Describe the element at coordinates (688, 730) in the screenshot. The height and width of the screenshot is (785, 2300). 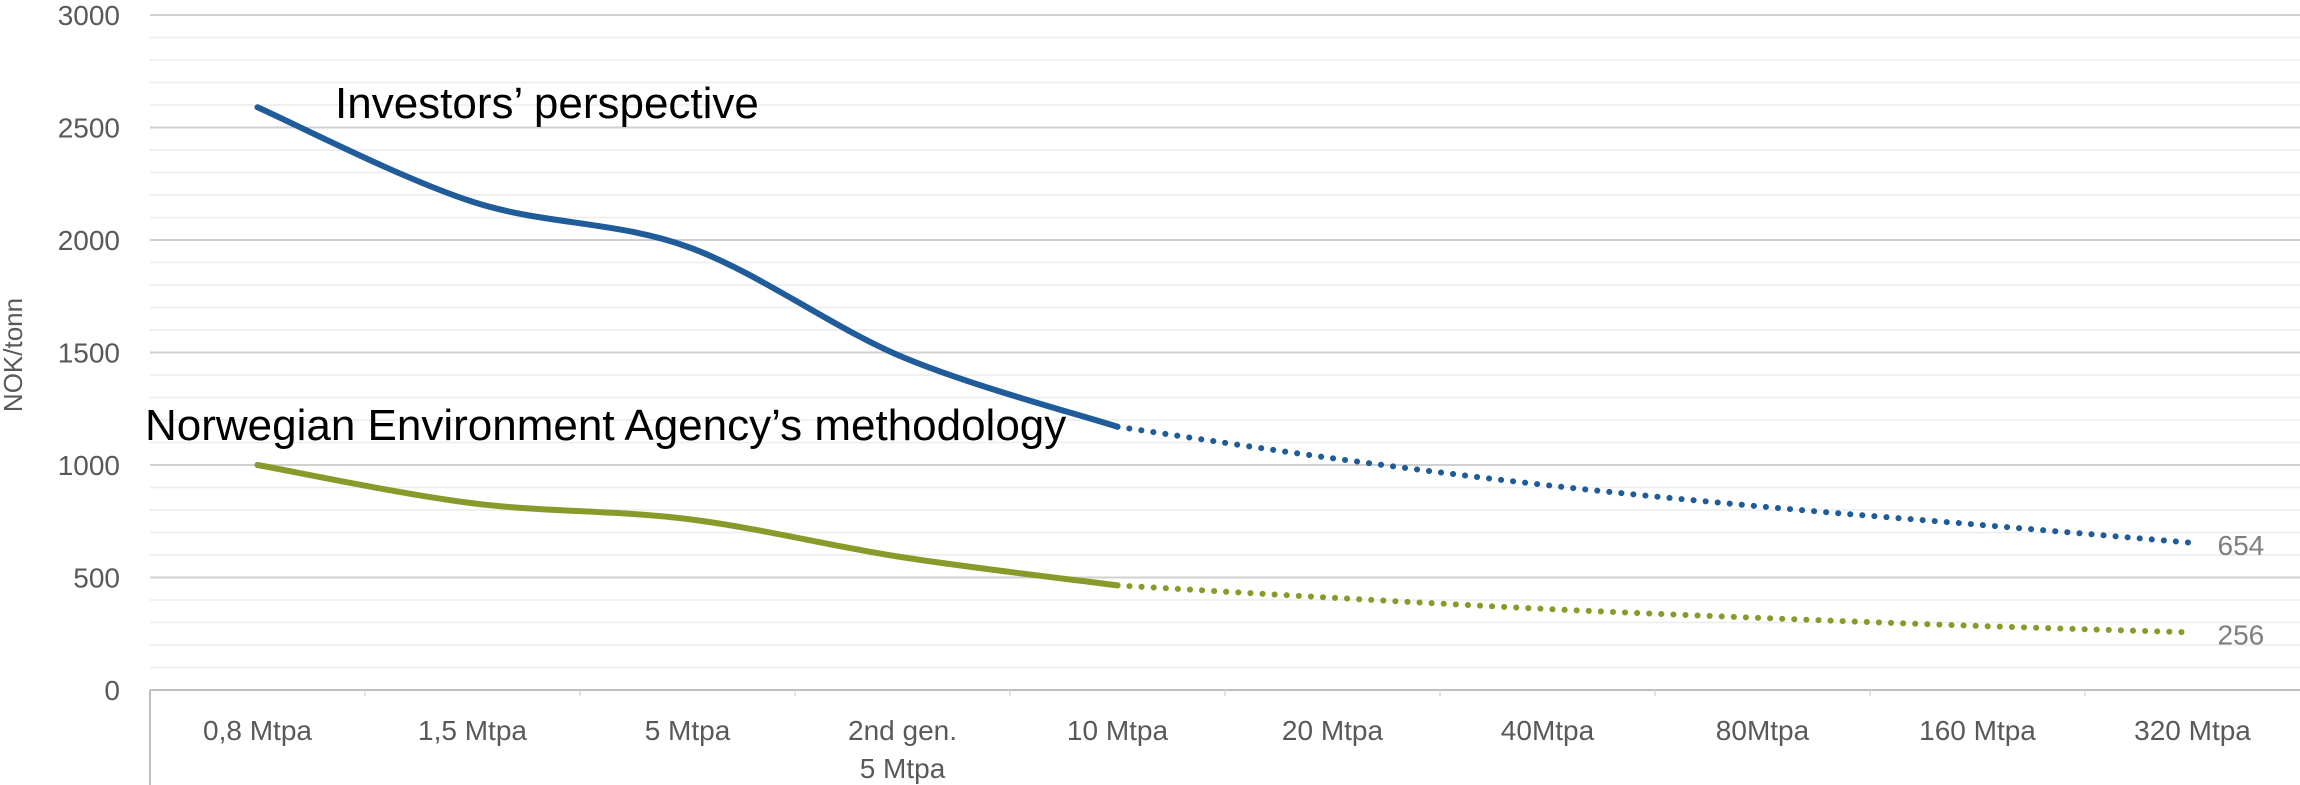
I see `x-tick-label: 5 Mtpa` at that location.